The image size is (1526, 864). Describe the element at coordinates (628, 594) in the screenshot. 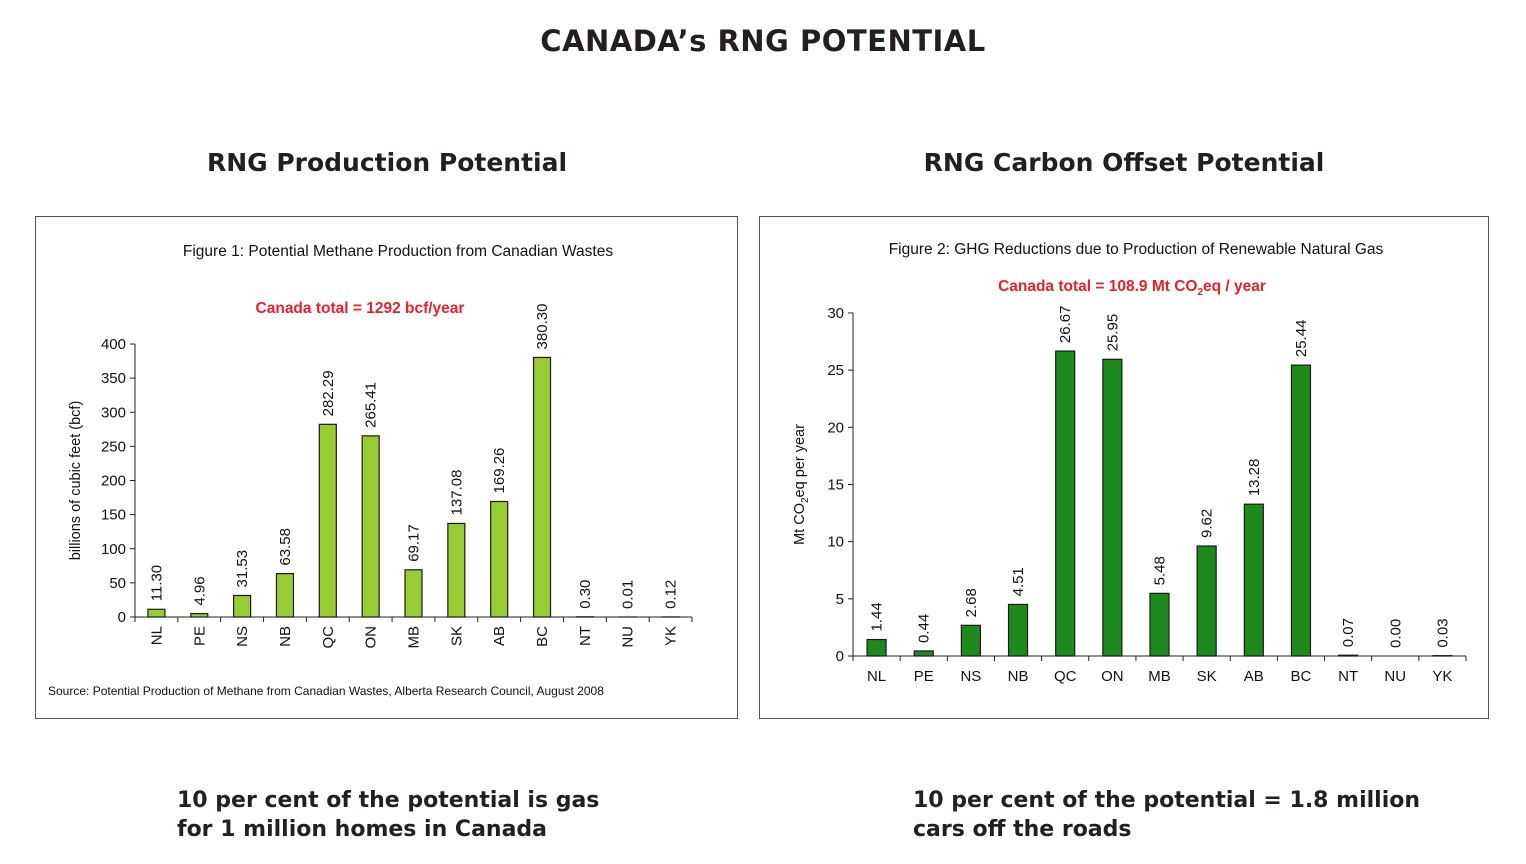

I see `value-label-nu: 0.01` at that location.